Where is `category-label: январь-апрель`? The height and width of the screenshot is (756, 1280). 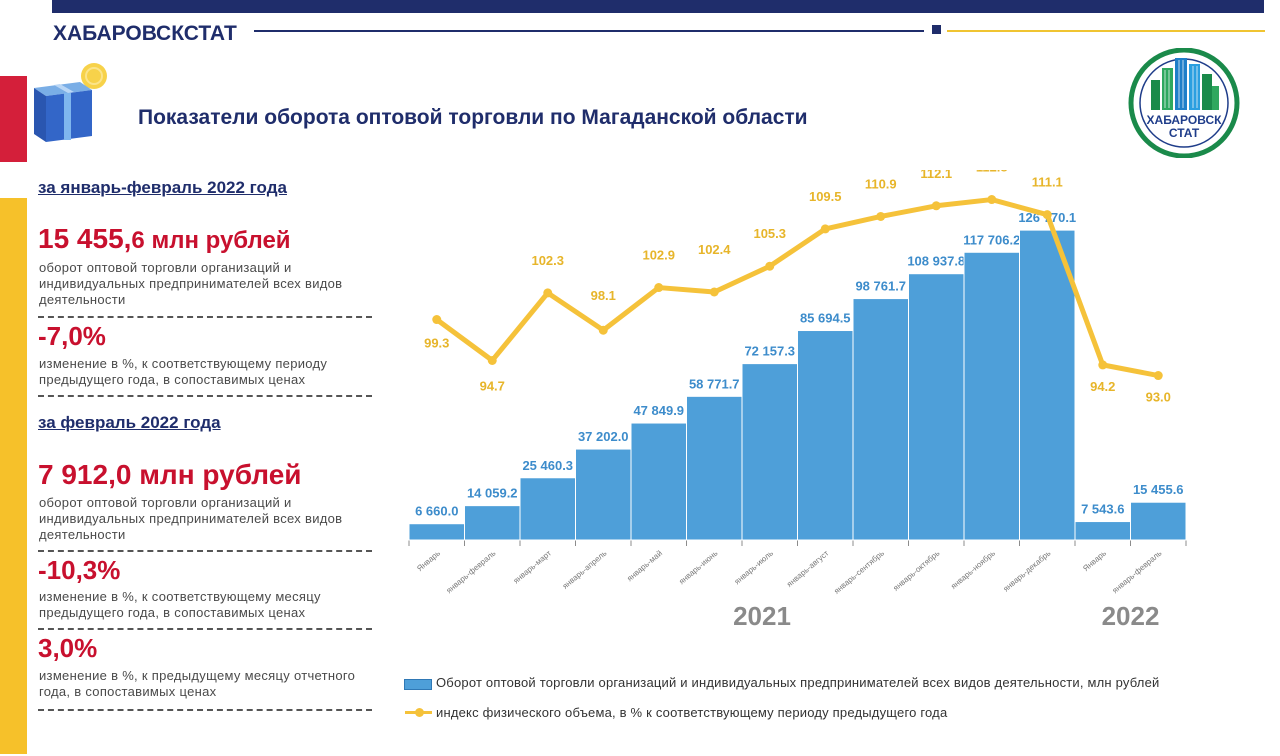
category-label: январь-апрель is located at coordinates (585, 570).